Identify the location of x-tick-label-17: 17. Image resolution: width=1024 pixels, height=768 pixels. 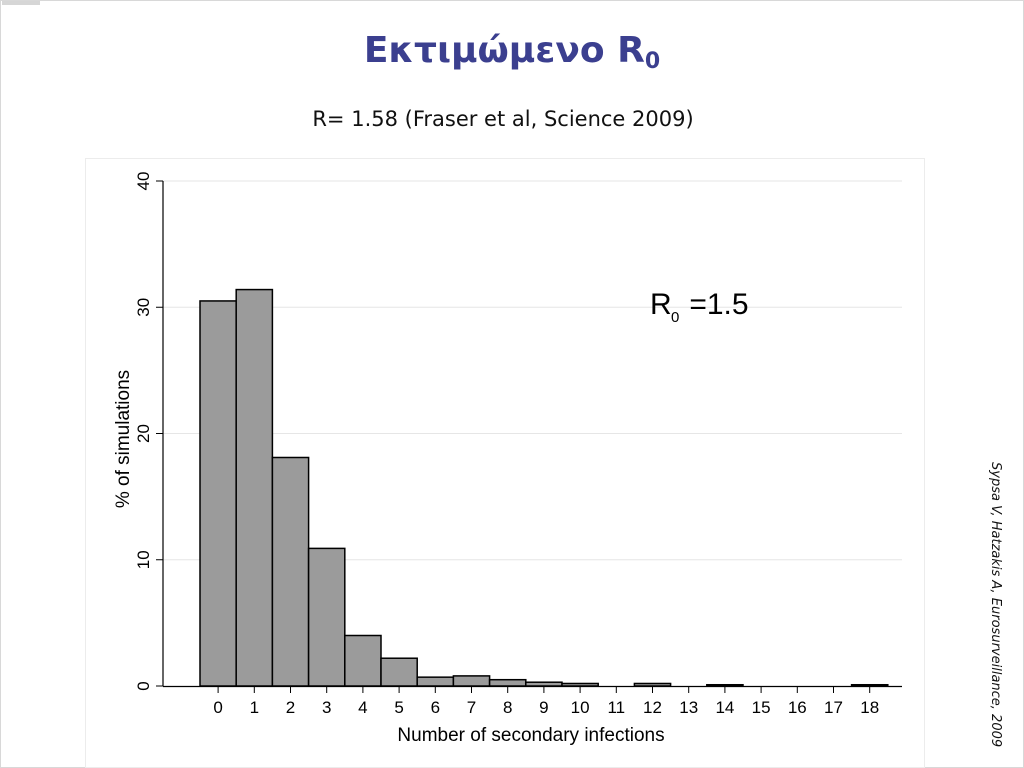
(833, 707).